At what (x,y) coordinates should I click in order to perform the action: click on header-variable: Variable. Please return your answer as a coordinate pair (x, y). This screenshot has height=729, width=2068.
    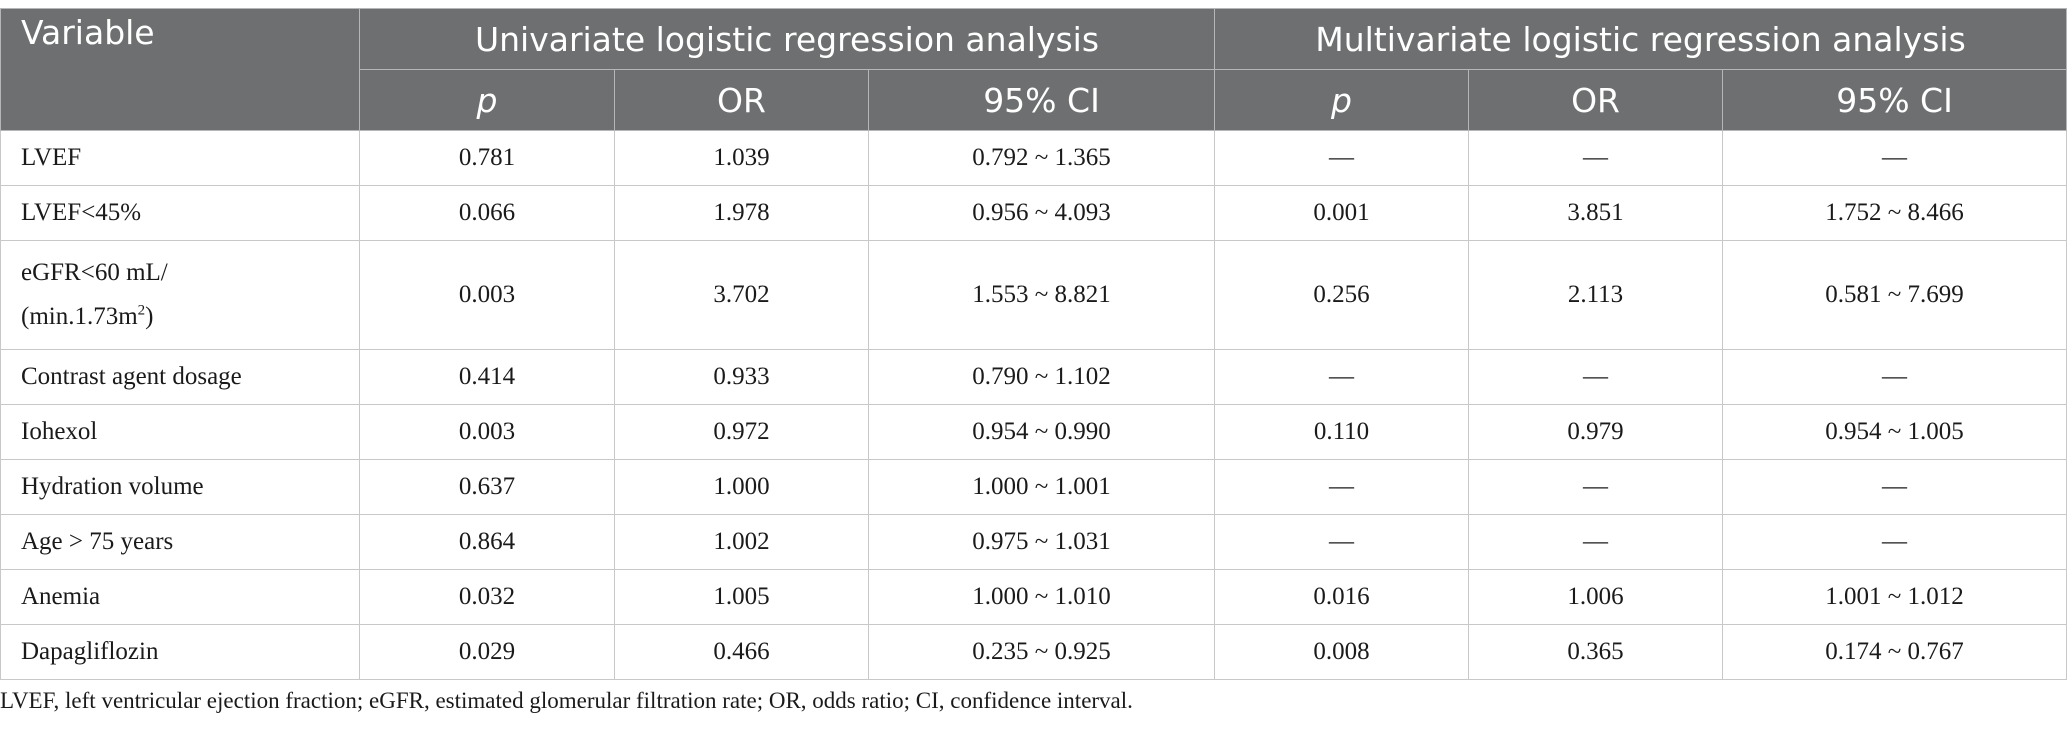
    Looking at the image, I should click on (180, 69).